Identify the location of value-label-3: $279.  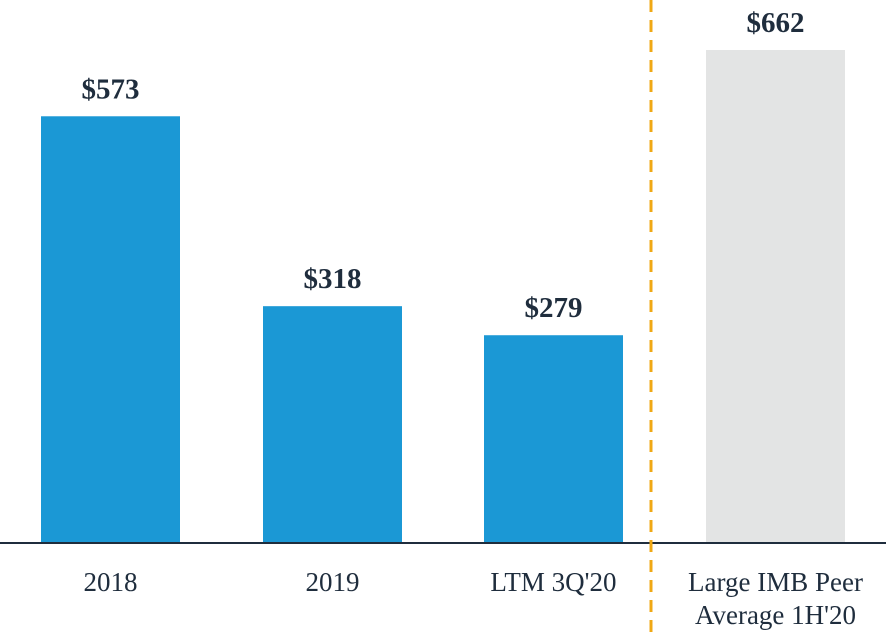
(554, 308).